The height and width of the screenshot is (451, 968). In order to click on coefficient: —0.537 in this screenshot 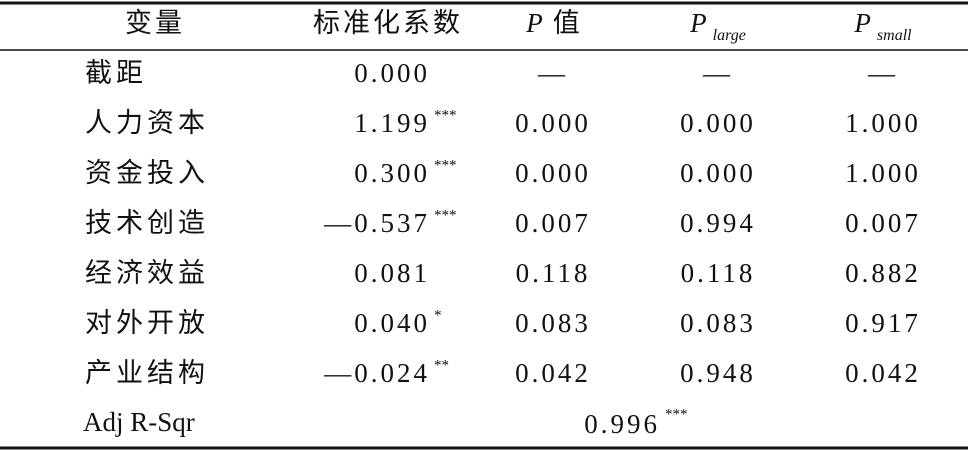, I will do `click(376, 223)`.